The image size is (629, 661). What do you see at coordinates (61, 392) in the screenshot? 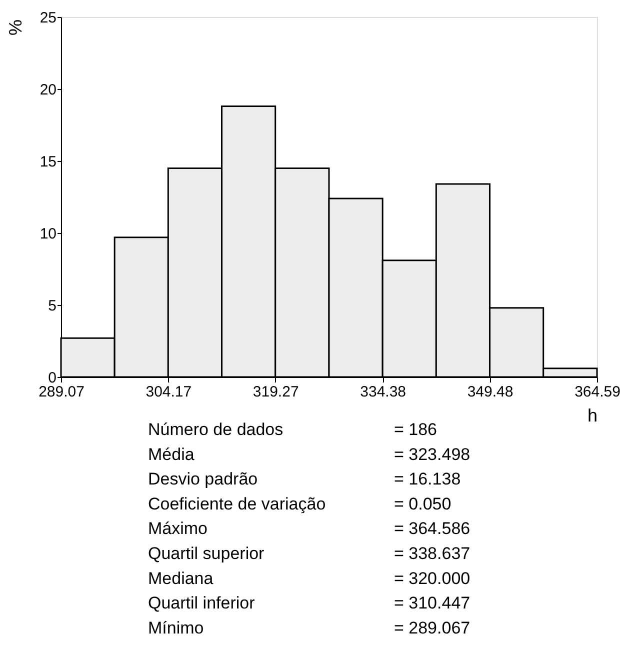
I see `x-tick-label: 289.07` at bounding box center [61, 392].